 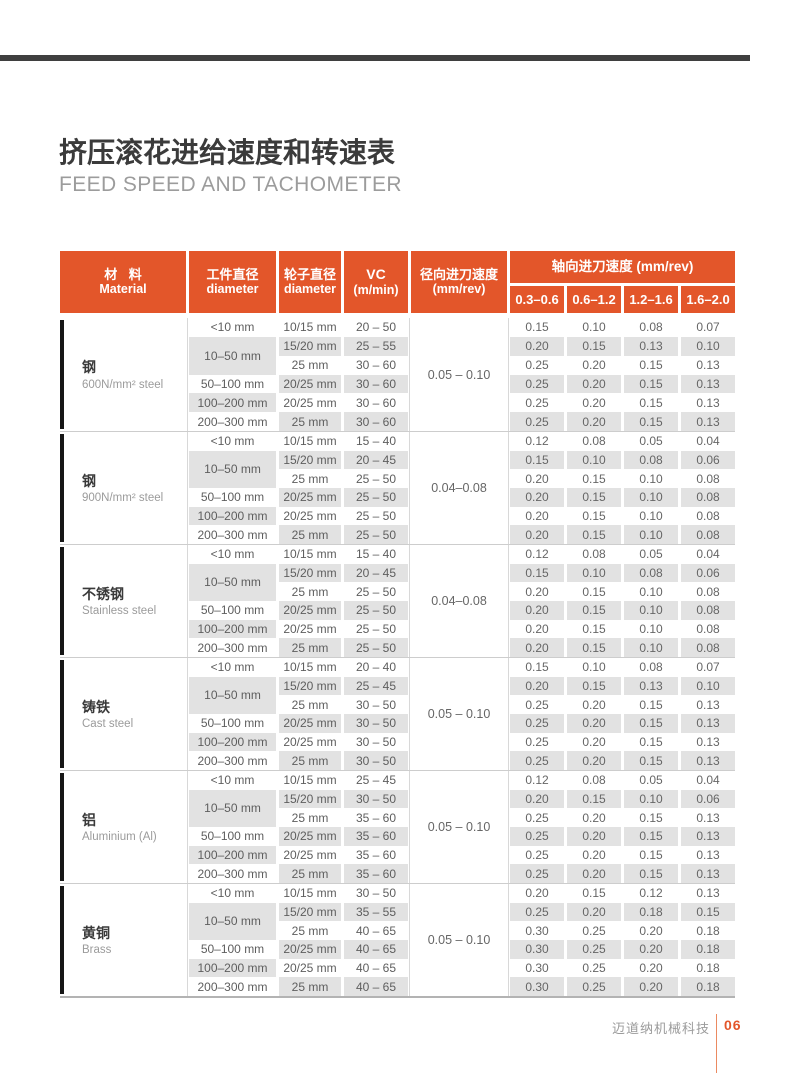 What do you see at coordinates (123, 498) in the screenshot?
I see `material-subtitle: 900N/mm² steel` at bounding box center [123, 498].